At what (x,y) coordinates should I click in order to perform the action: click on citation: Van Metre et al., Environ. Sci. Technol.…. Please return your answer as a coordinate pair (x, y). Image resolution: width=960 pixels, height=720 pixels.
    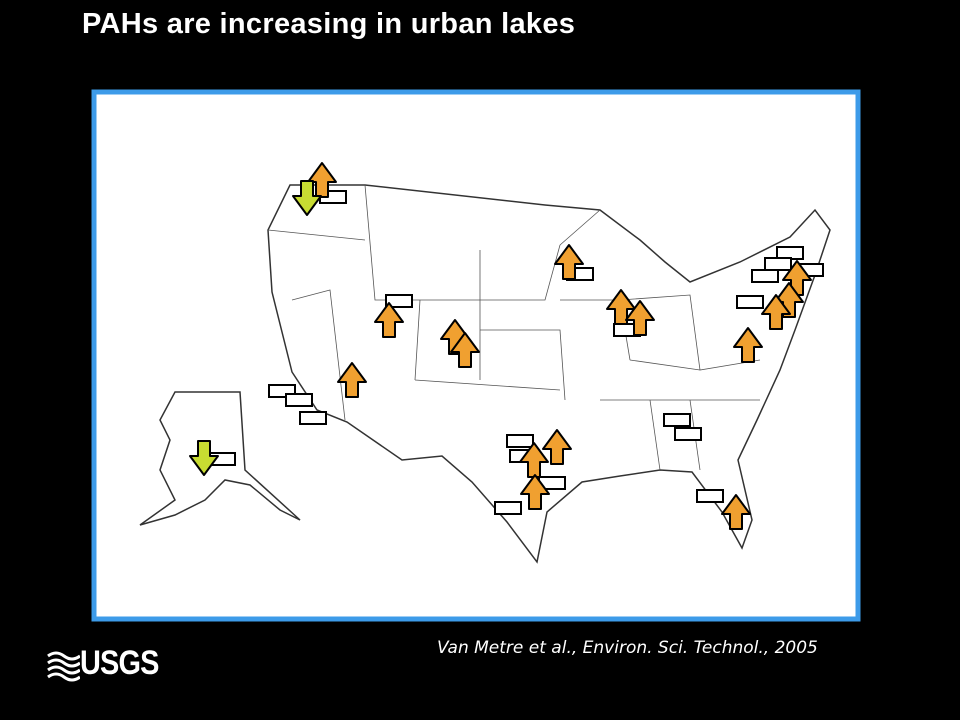
    Looking at the image, I should click on (627, 648).